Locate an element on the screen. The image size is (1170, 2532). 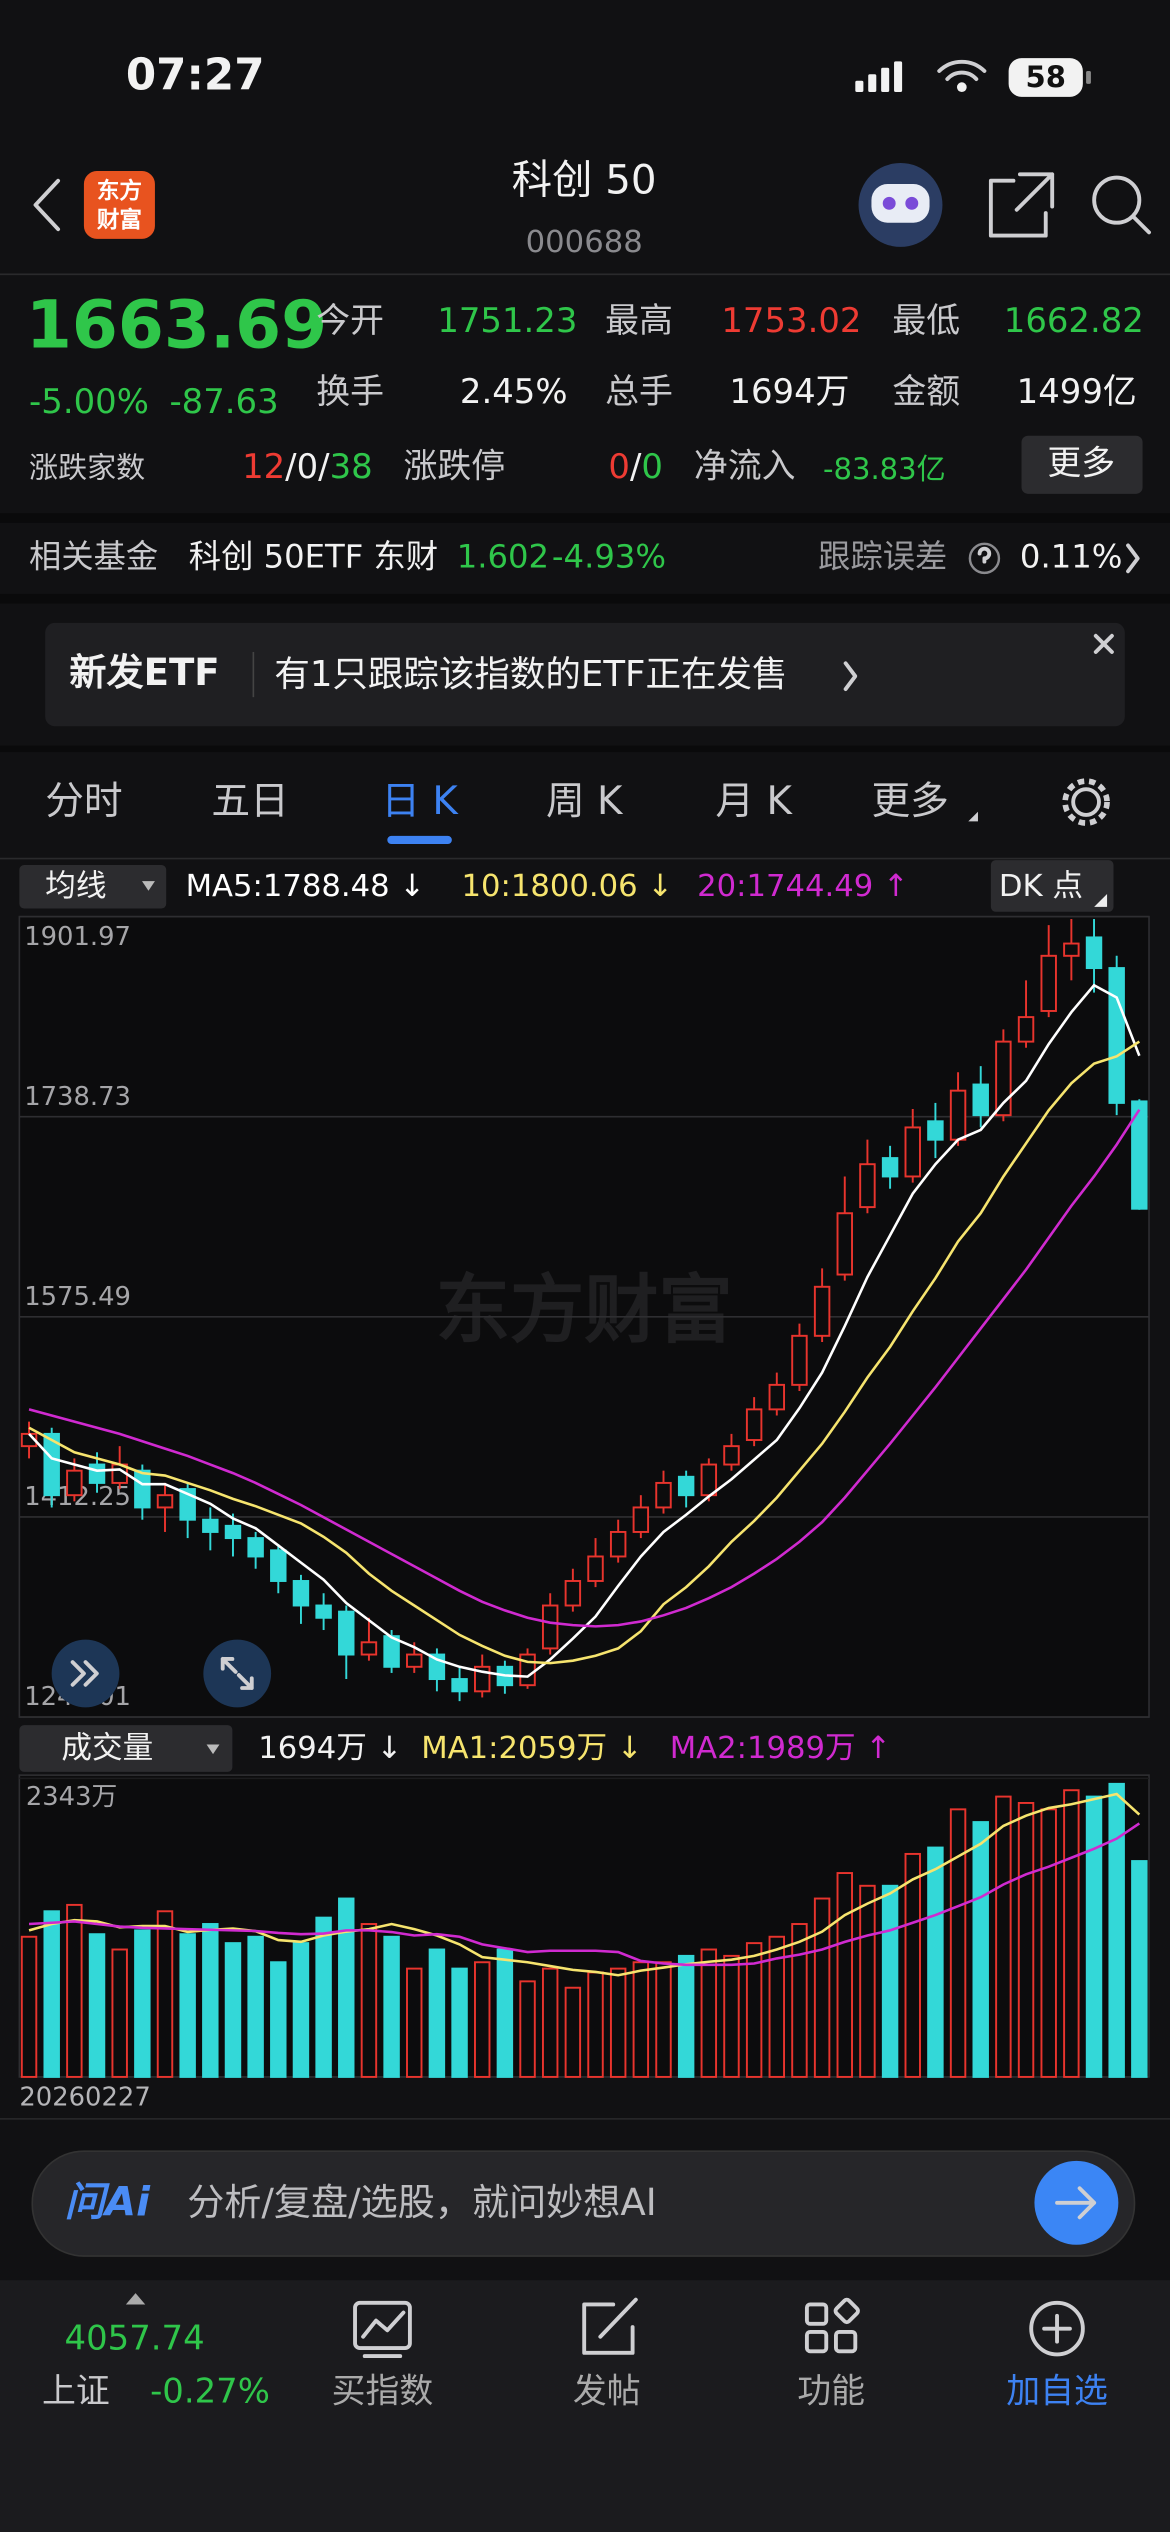
stat-label: 金额 is located at coordinates (926, 391).